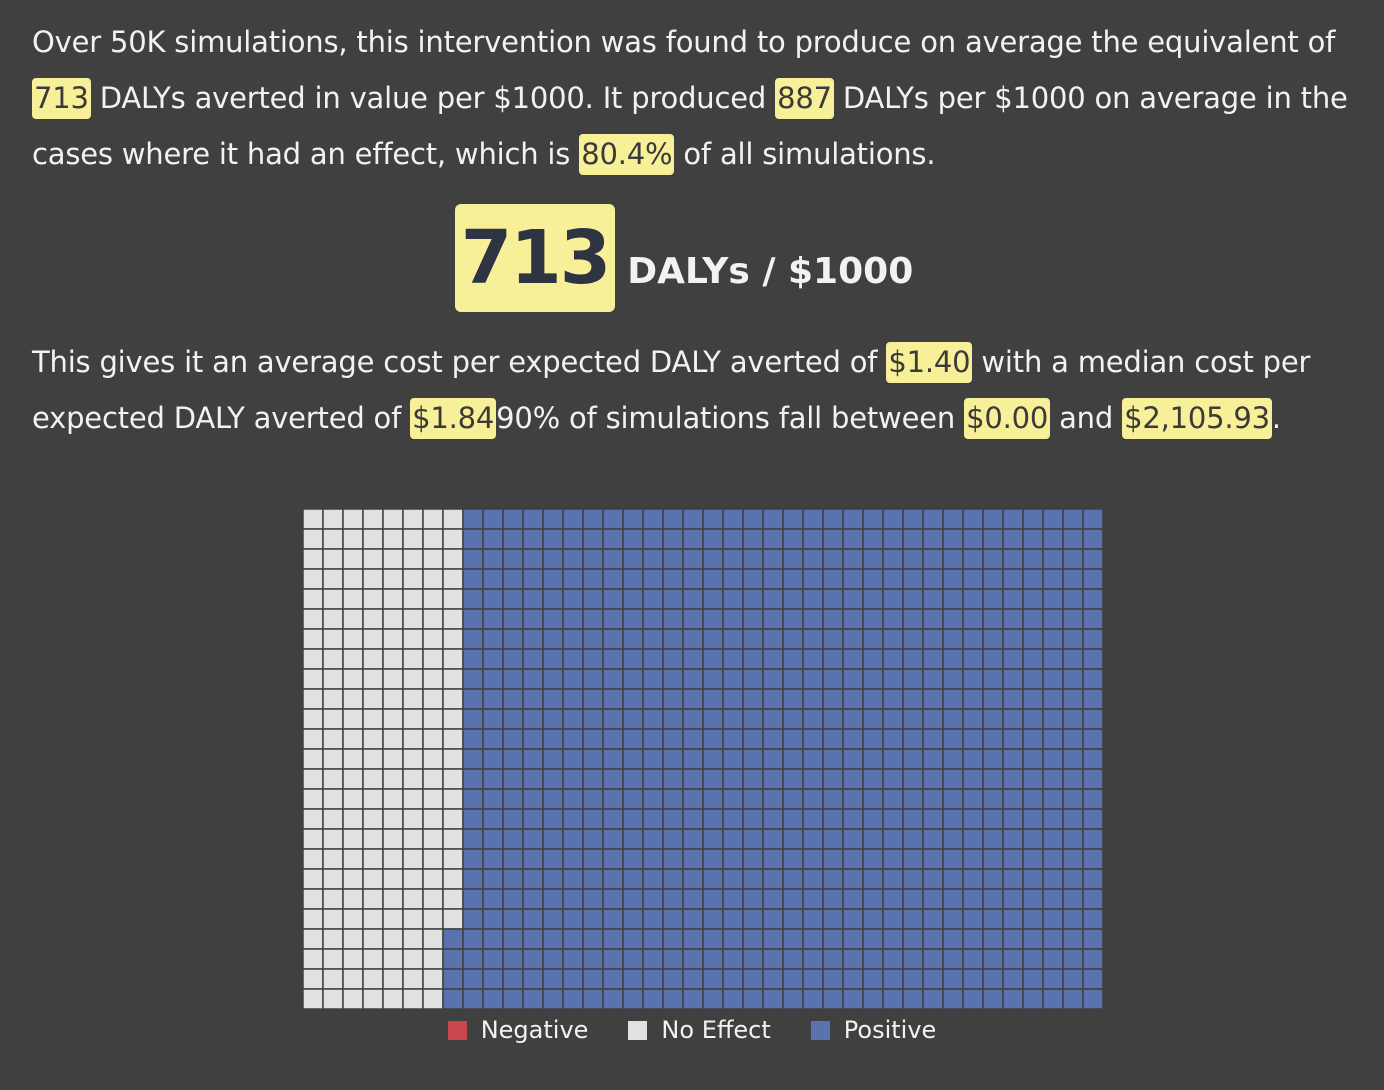  What do you see at coordinates (1197, 418) in the screenshot?
I see `high-bound-highlight: $2,105.93` at bounding box center [1197, 418].